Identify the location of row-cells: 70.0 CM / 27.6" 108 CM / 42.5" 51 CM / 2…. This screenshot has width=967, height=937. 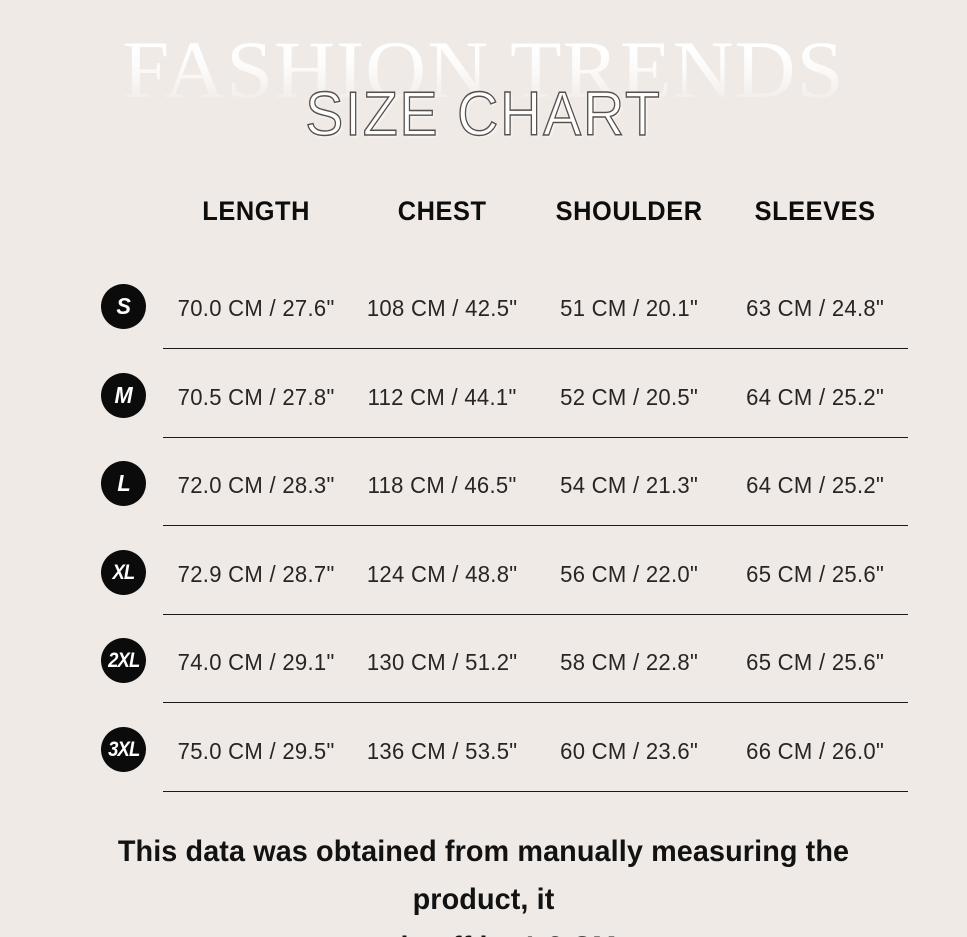
(535, 308).